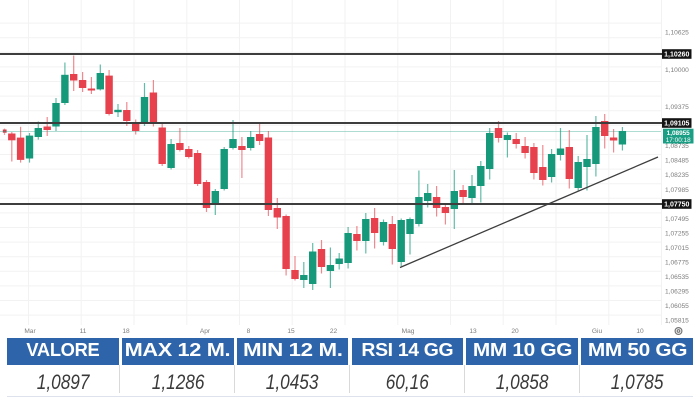  What do you see at coordinates (677, 292) in the screenshot?
I see `svg-text: 1,06295` at bounding box center [677, 292].